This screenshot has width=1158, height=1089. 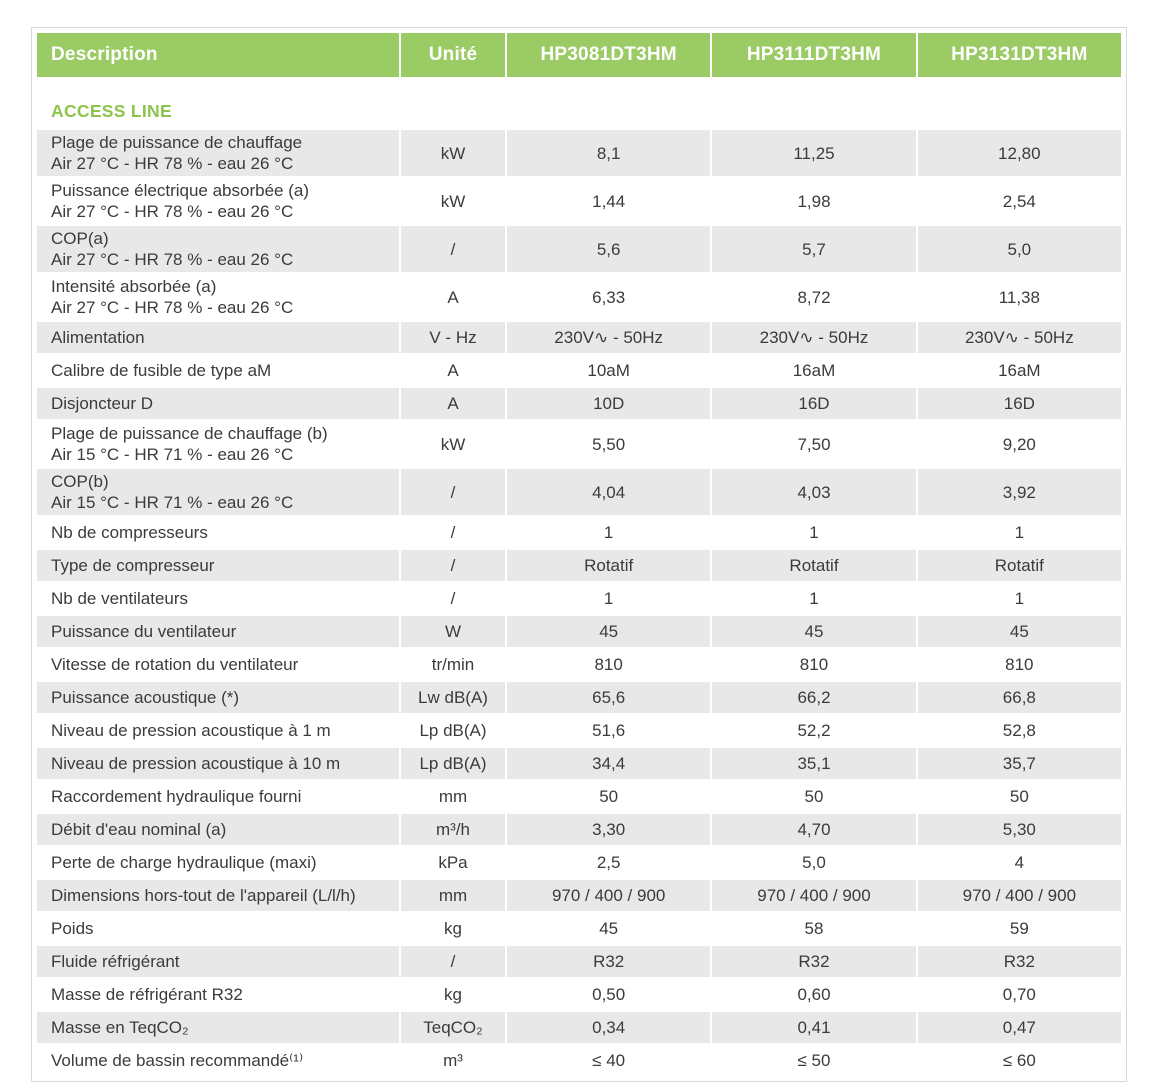 What do you see at coordinates (579, 961) in the screenshot?
I see `table-row: Fluide réfrigérant / R32 R32 R32` at bounding box center [579, 961].